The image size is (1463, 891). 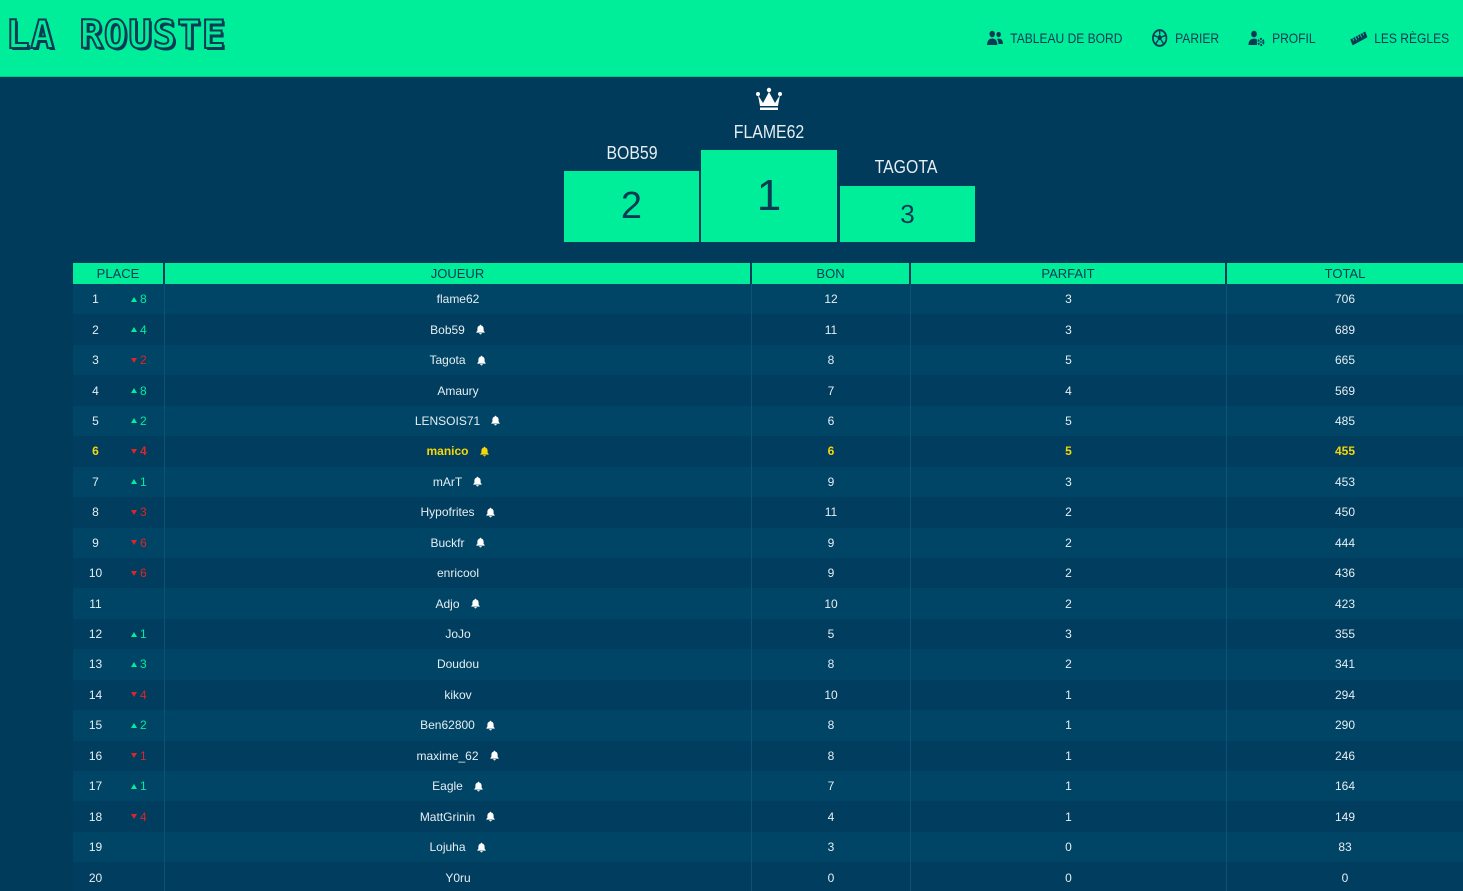 I want to click on place-number: 2, so click(x=95, y=329).